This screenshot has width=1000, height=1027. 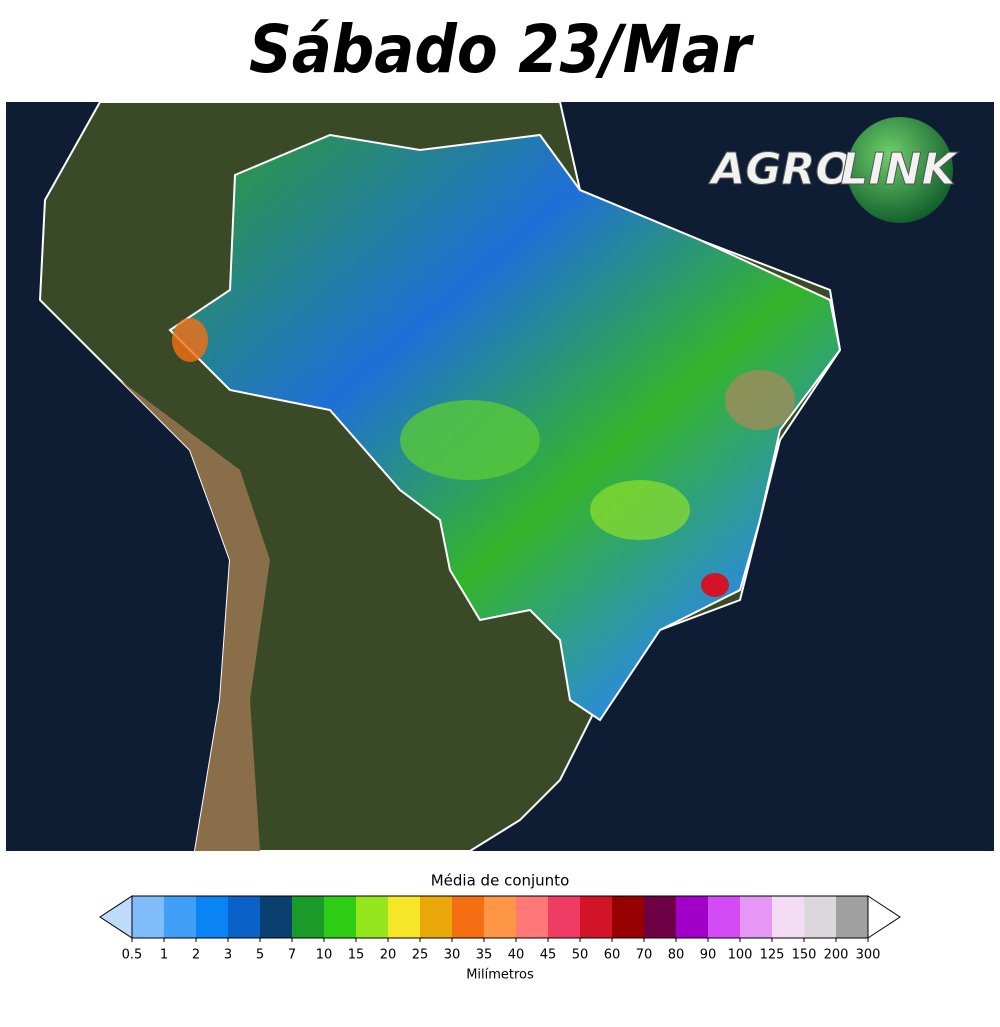 I want to click on colorbar-tick-label: 50, so click(x=580, y=955).